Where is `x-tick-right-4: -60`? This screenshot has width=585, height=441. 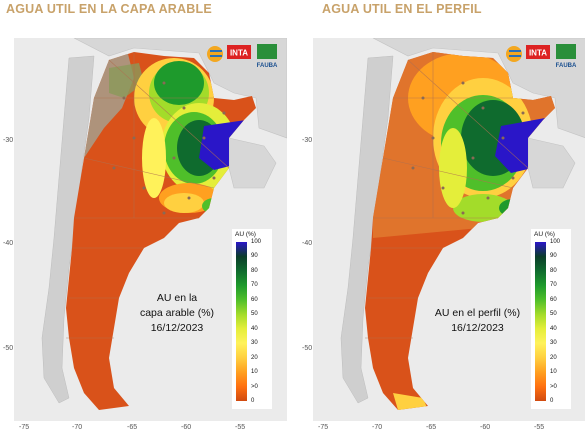 x-tick-right-4: -60 is located at coordinates (485, 427).